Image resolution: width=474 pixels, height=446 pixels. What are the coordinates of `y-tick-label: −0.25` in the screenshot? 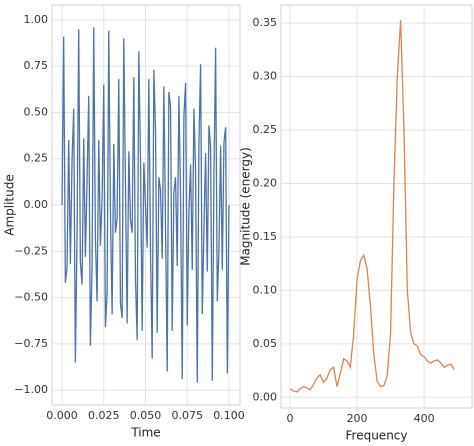 It's located at (31, 250).